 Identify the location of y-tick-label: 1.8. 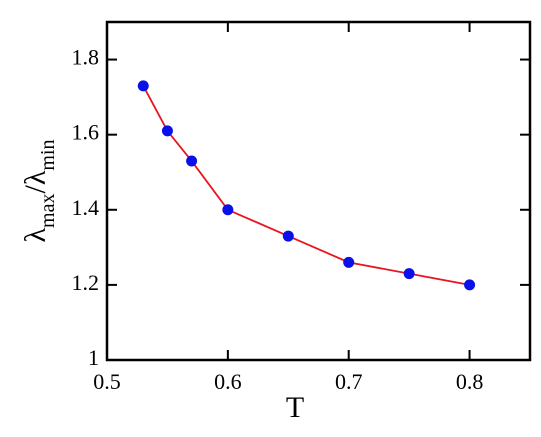
(86, 57).